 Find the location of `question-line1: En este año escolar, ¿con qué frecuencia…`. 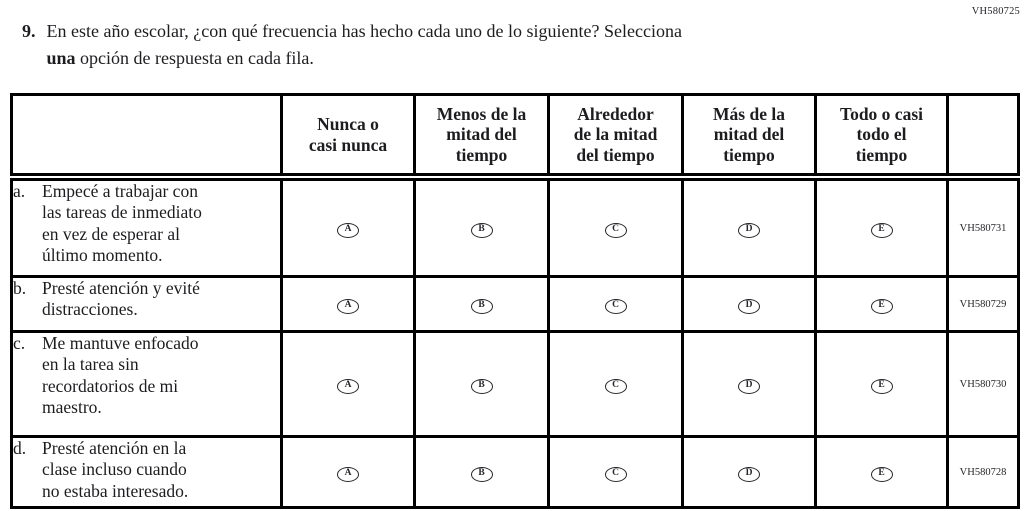

question-line1: En este año escolar, ¿con qué frecuencia… is located at coordinates (364, 31).